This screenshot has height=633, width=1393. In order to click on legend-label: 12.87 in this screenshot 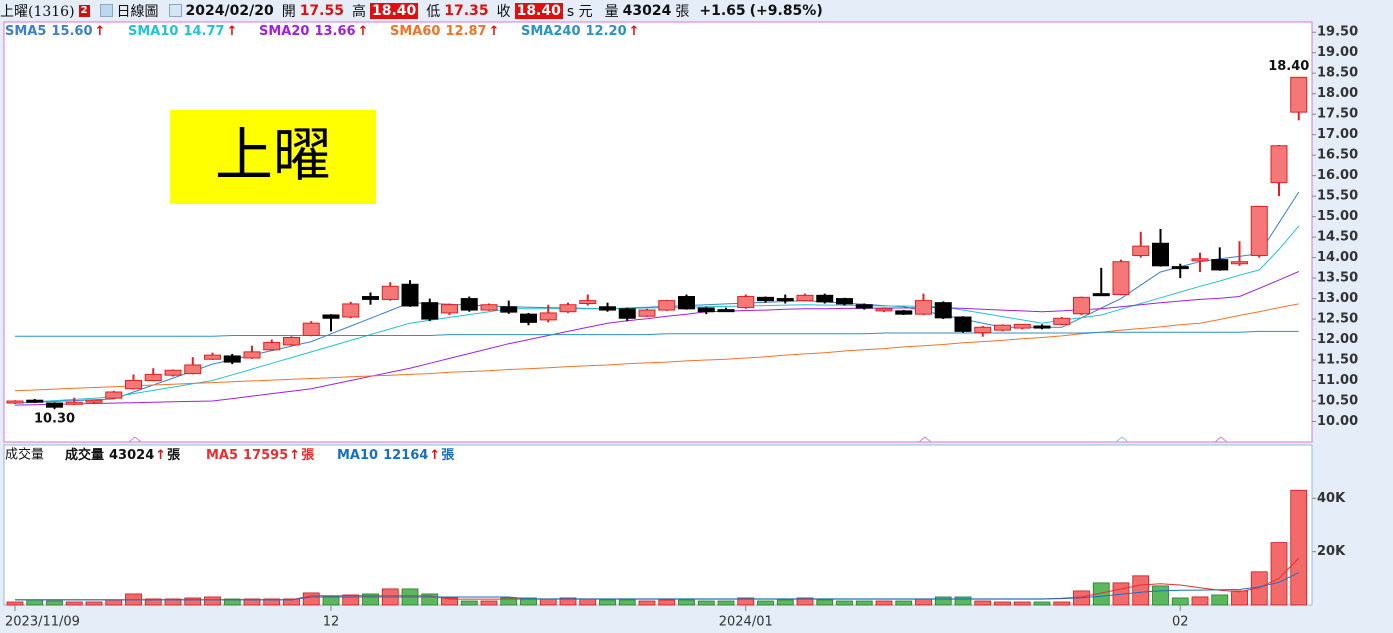, I will do `click(465, 31)`.